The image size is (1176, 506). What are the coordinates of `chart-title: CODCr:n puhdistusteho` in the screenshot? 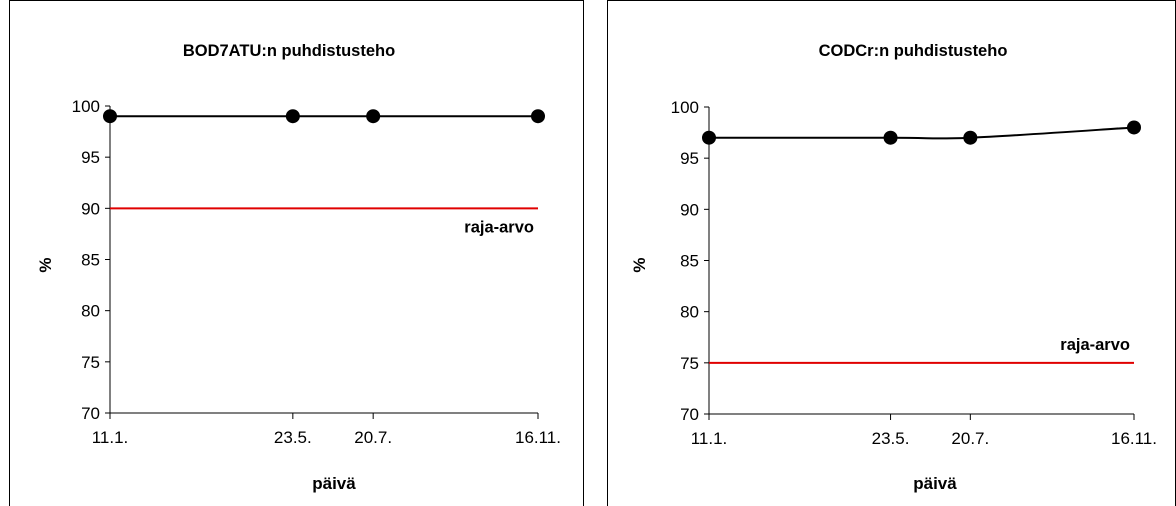 It's located at (913, 51).